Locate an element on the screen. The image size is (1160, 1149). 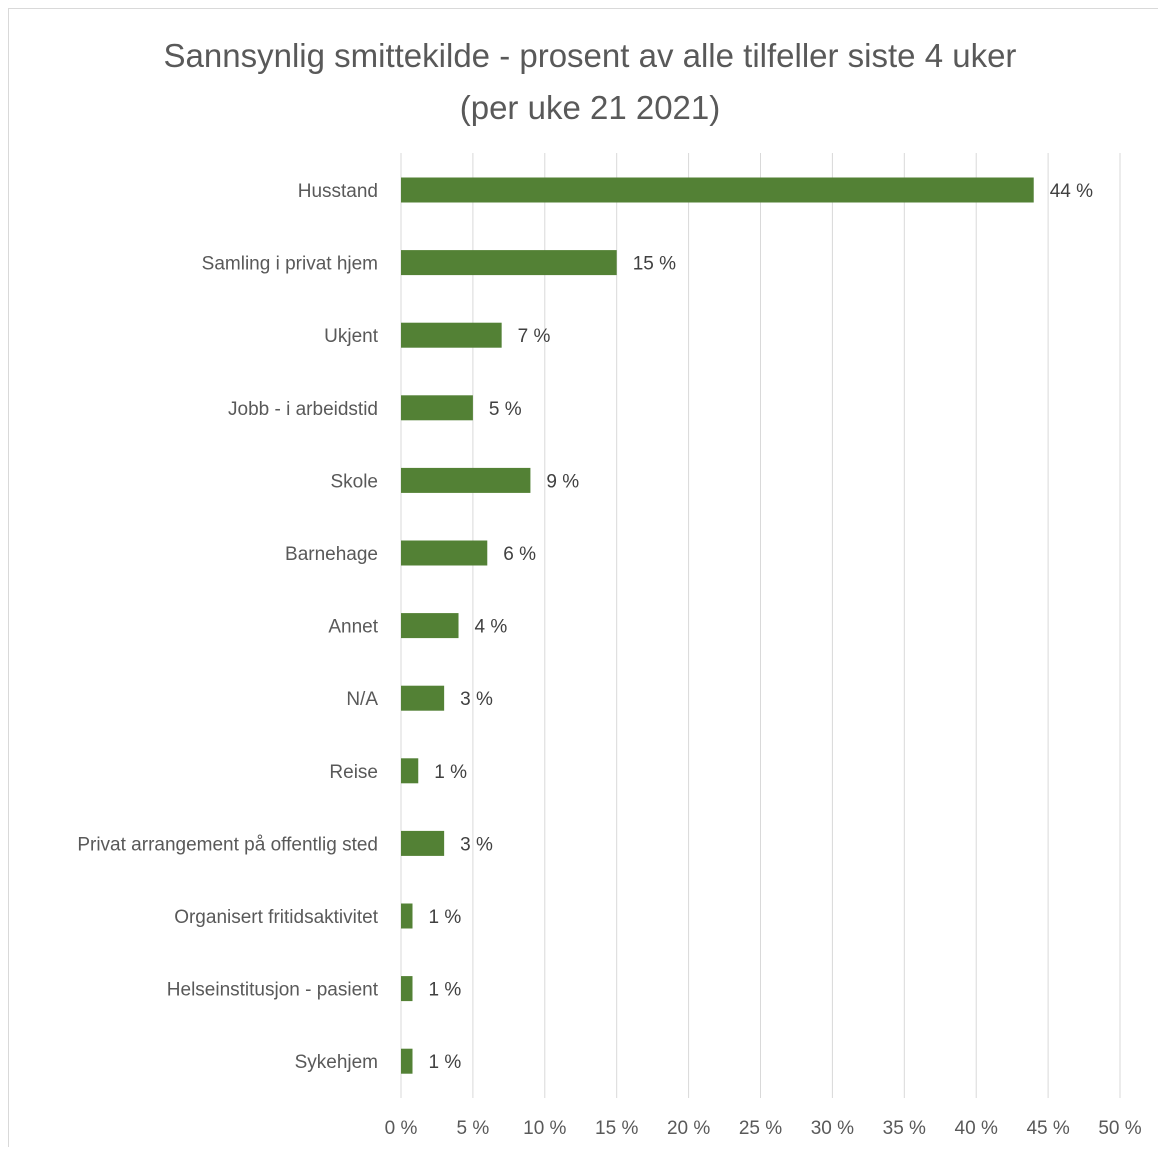
data-label: 5 % is located at coordinates (505, 409).